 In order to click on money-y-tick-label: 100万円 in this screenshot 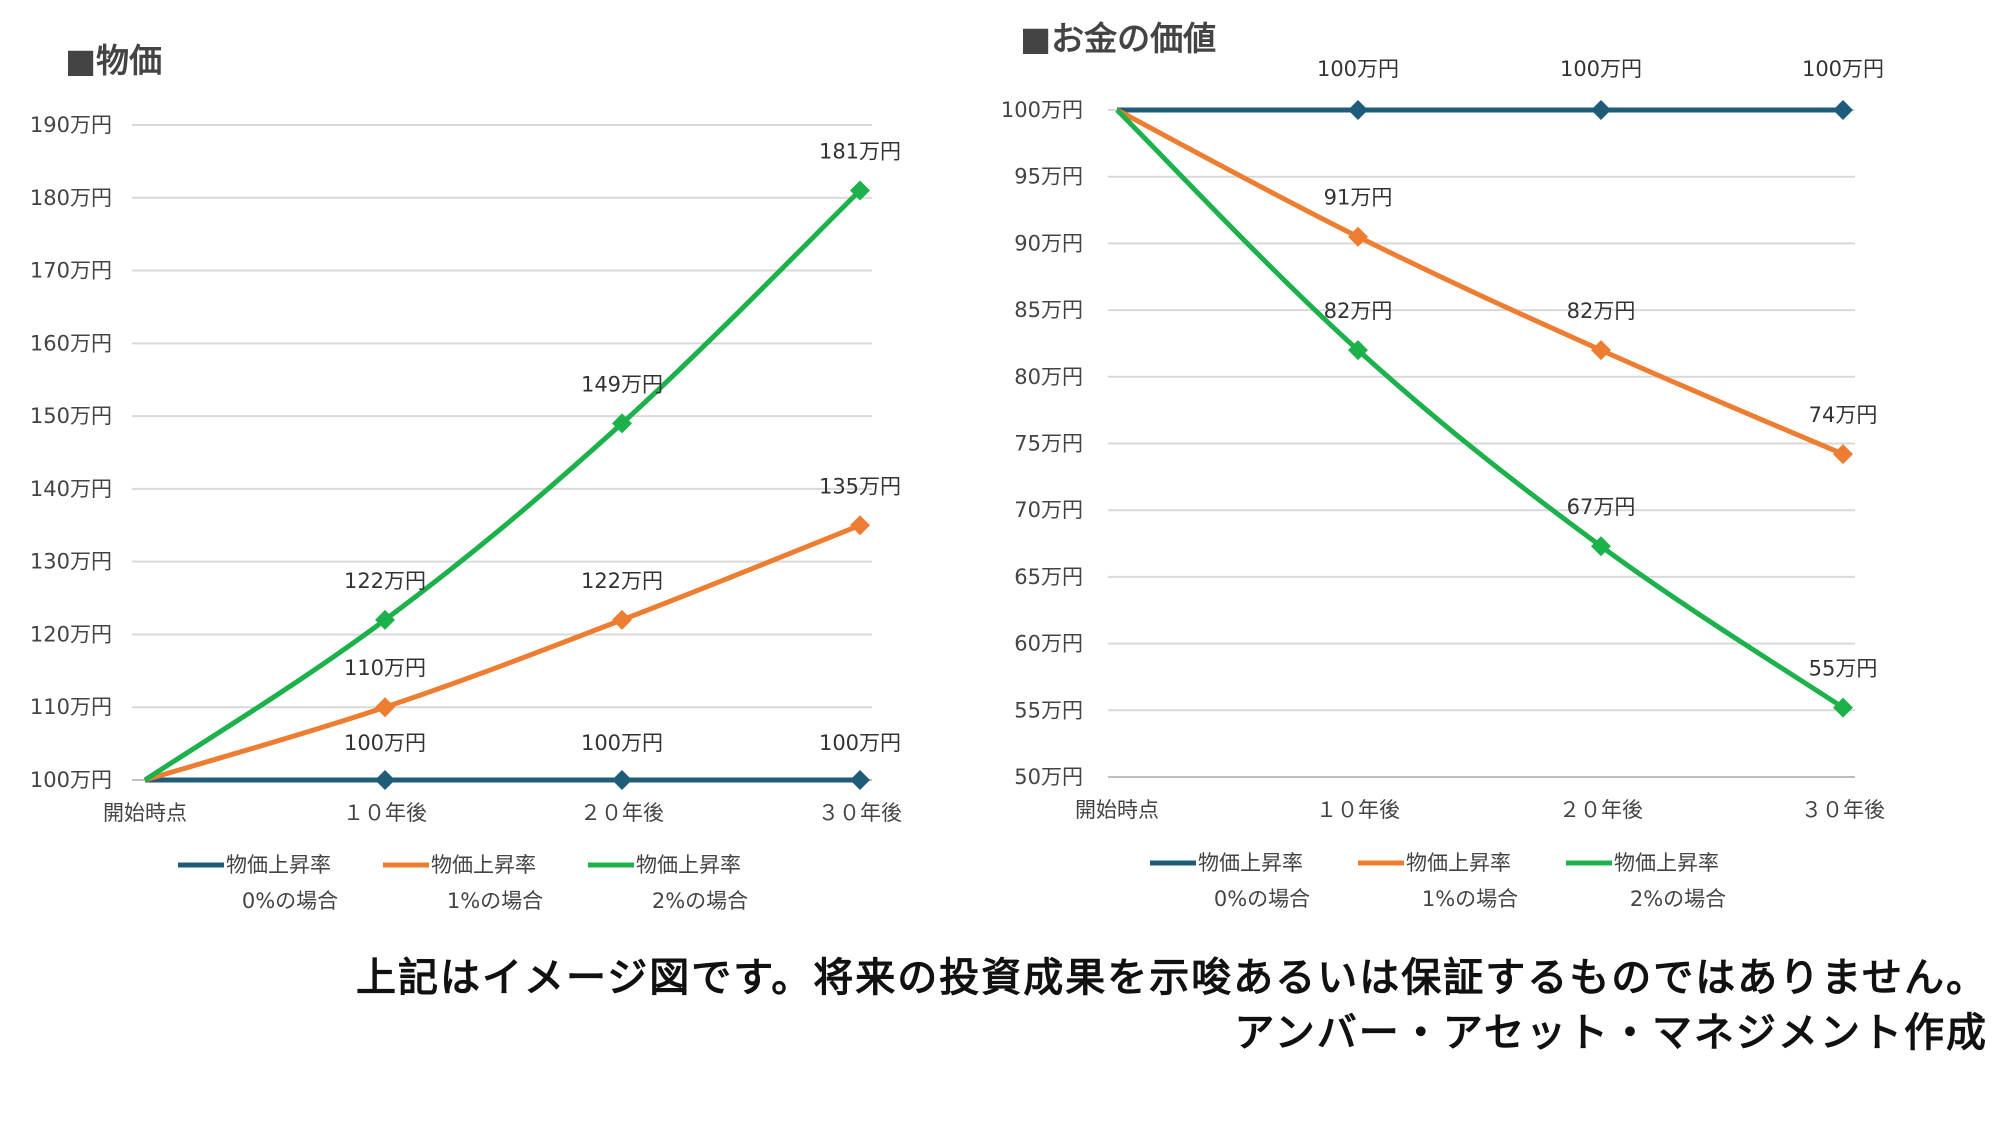, I will do `click(1042, 110)`.